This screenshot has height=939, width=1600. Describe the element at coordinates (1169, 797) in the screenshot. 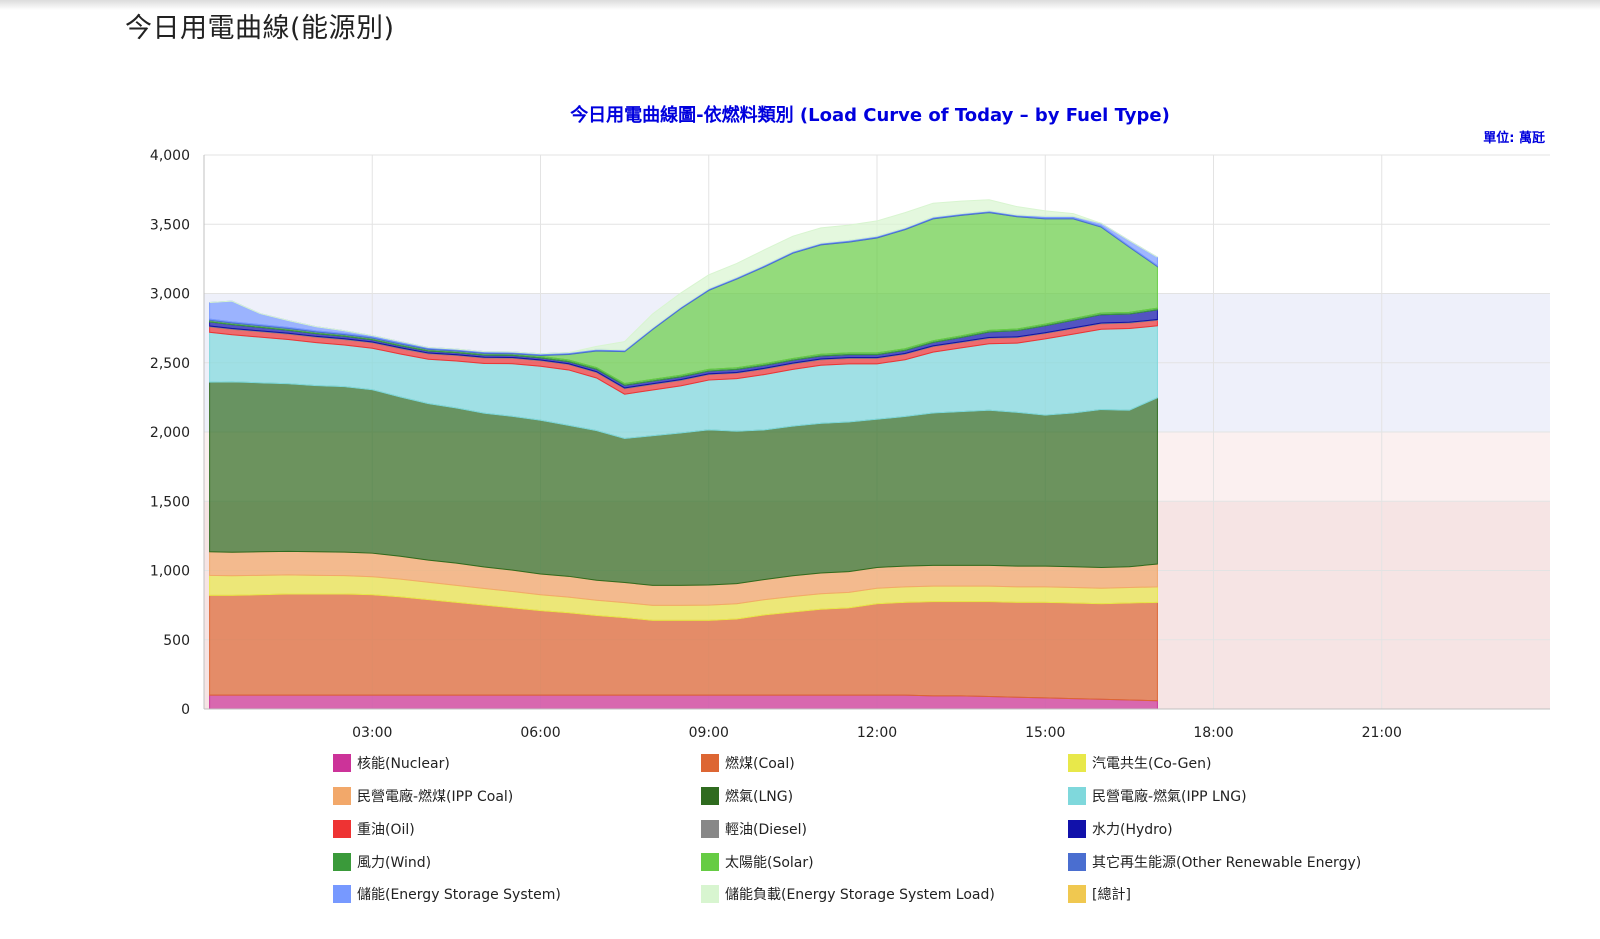

I see `legend-label: 民營電廠-燃氣(IPP LNG)` at that location.